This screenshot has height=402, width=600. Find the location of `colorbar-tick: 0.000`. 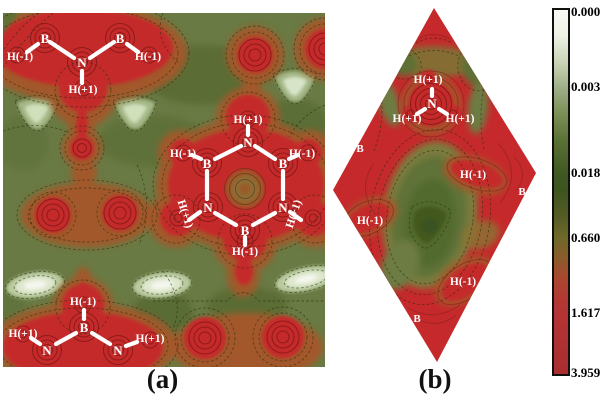

colorbar-tick: 0.000 is located at coordinates (585, 11).